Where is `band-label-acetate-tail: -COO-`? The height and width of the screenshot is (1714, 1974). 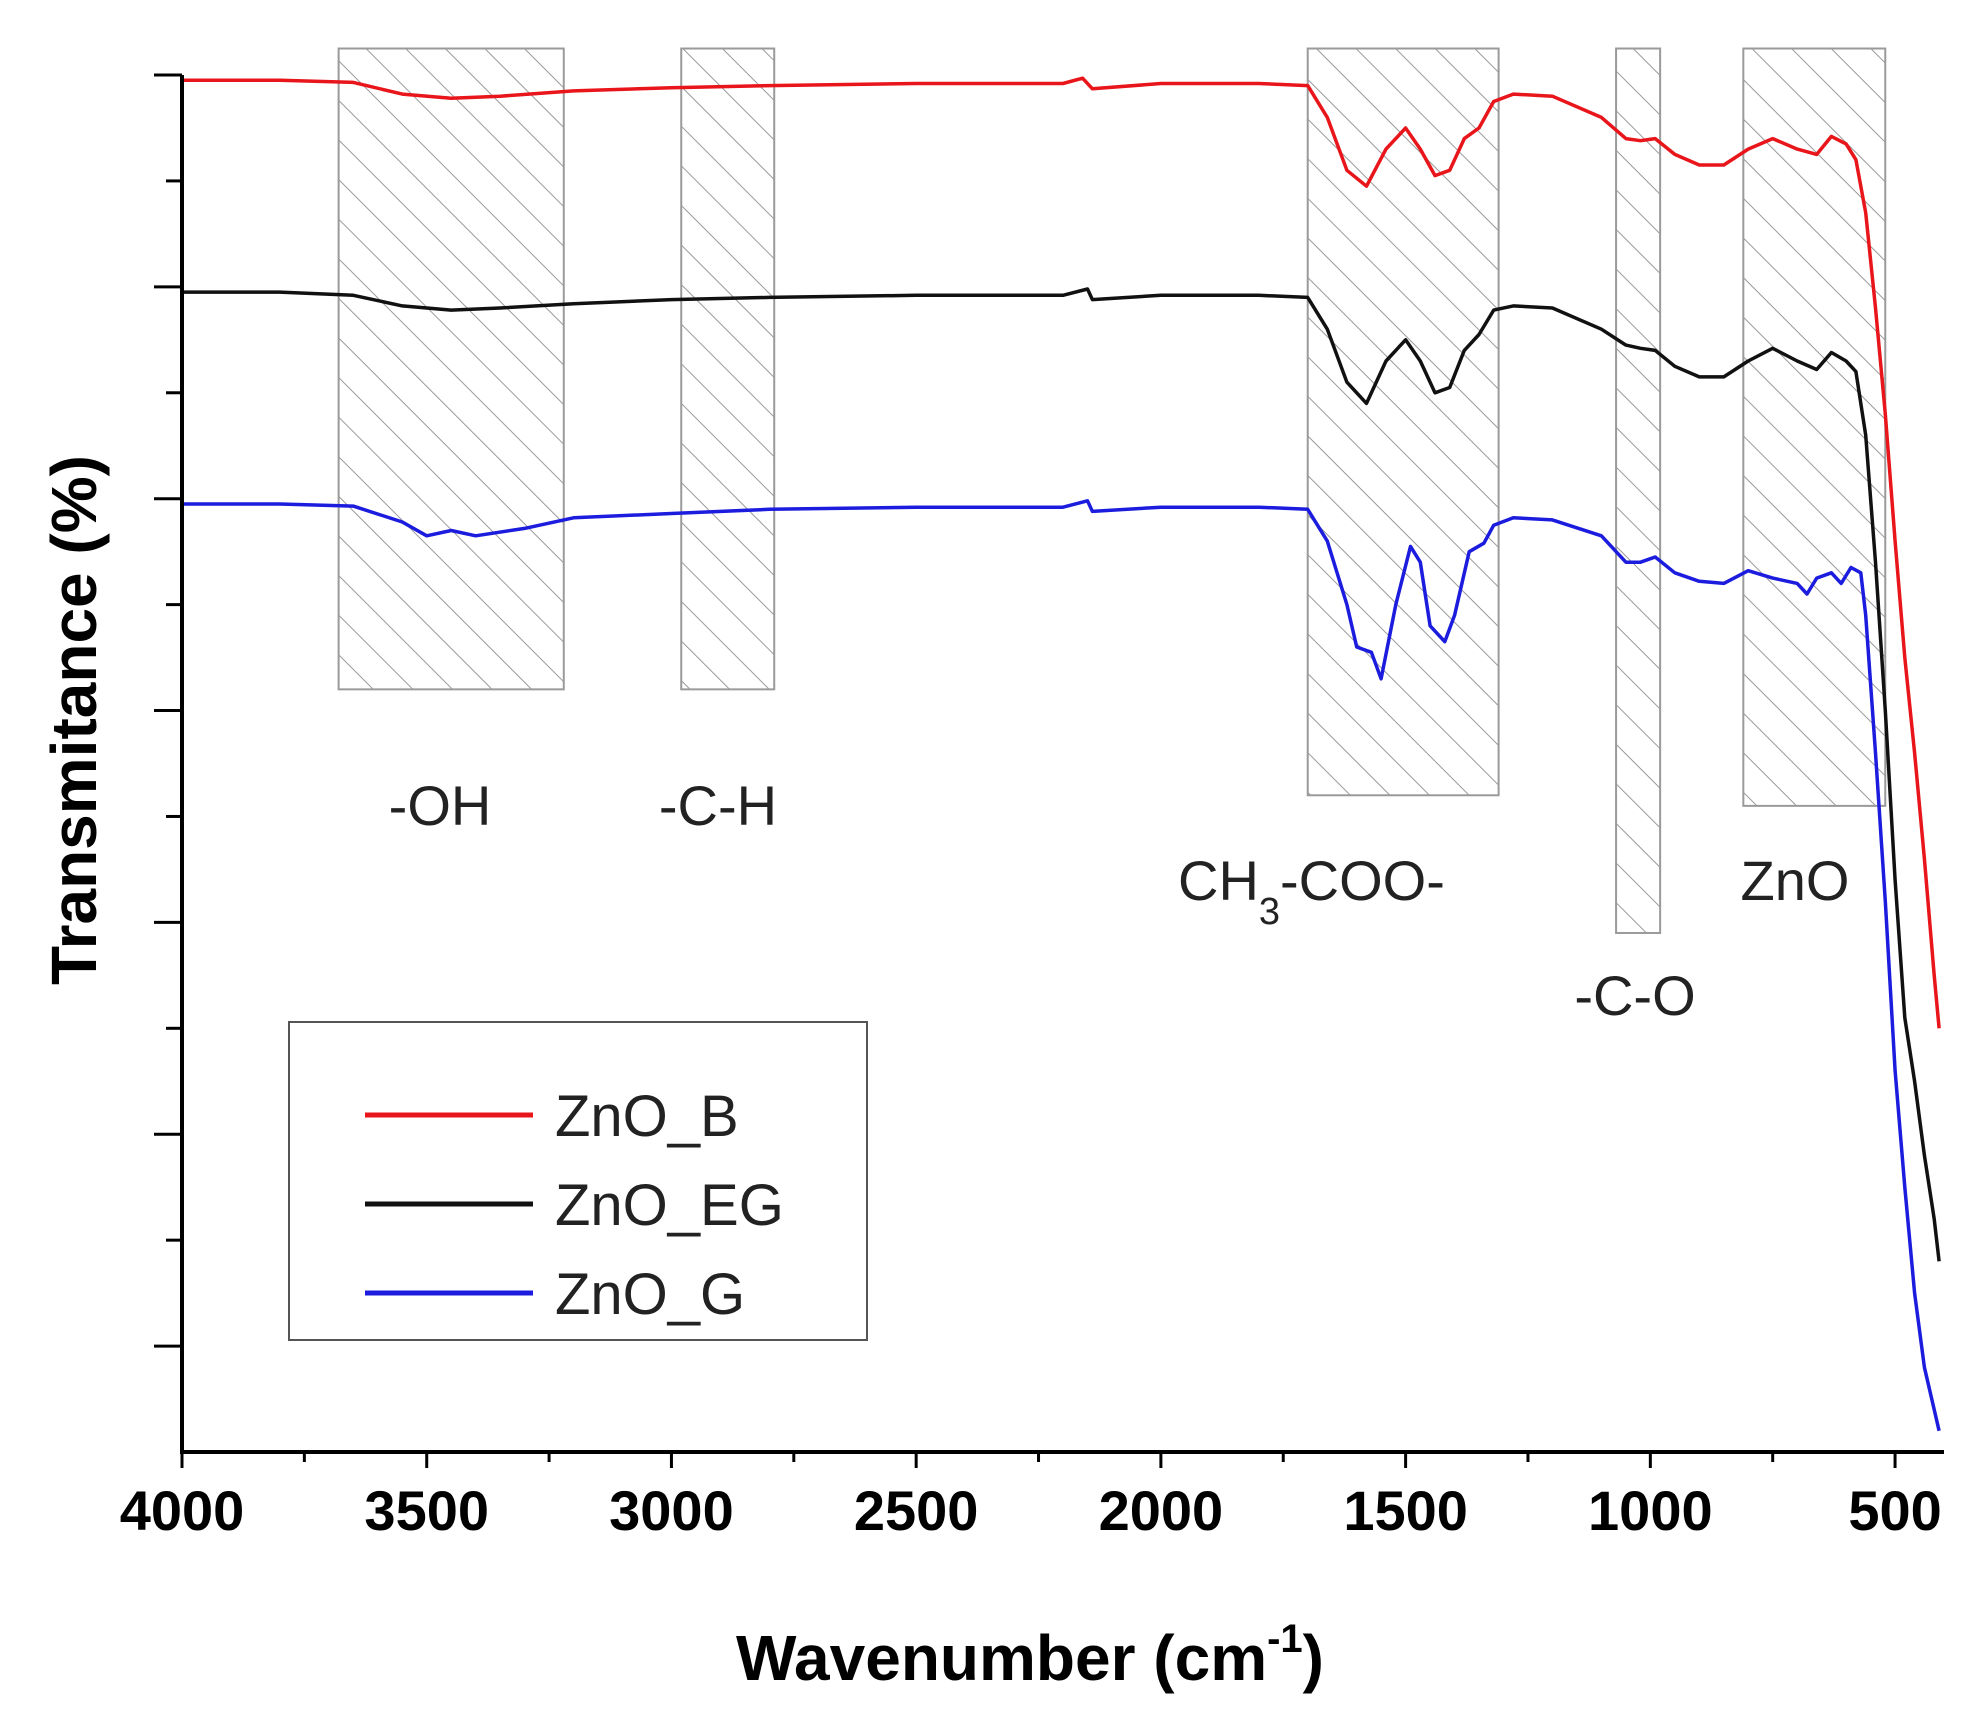
band-label-acetate-tail: -COO- is located at coordinates (1362, 880).